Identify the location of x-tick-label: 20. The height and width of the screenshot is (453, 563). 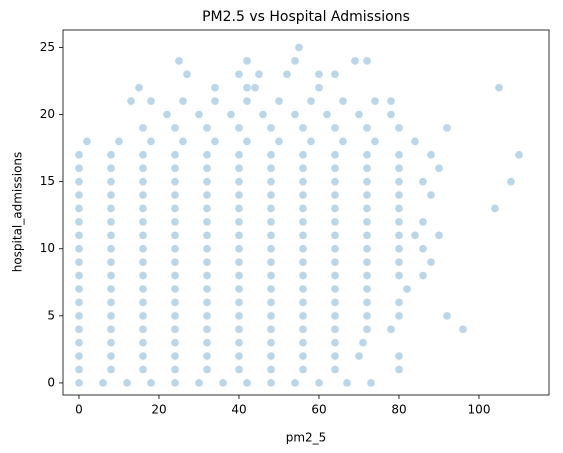
(158, 410).